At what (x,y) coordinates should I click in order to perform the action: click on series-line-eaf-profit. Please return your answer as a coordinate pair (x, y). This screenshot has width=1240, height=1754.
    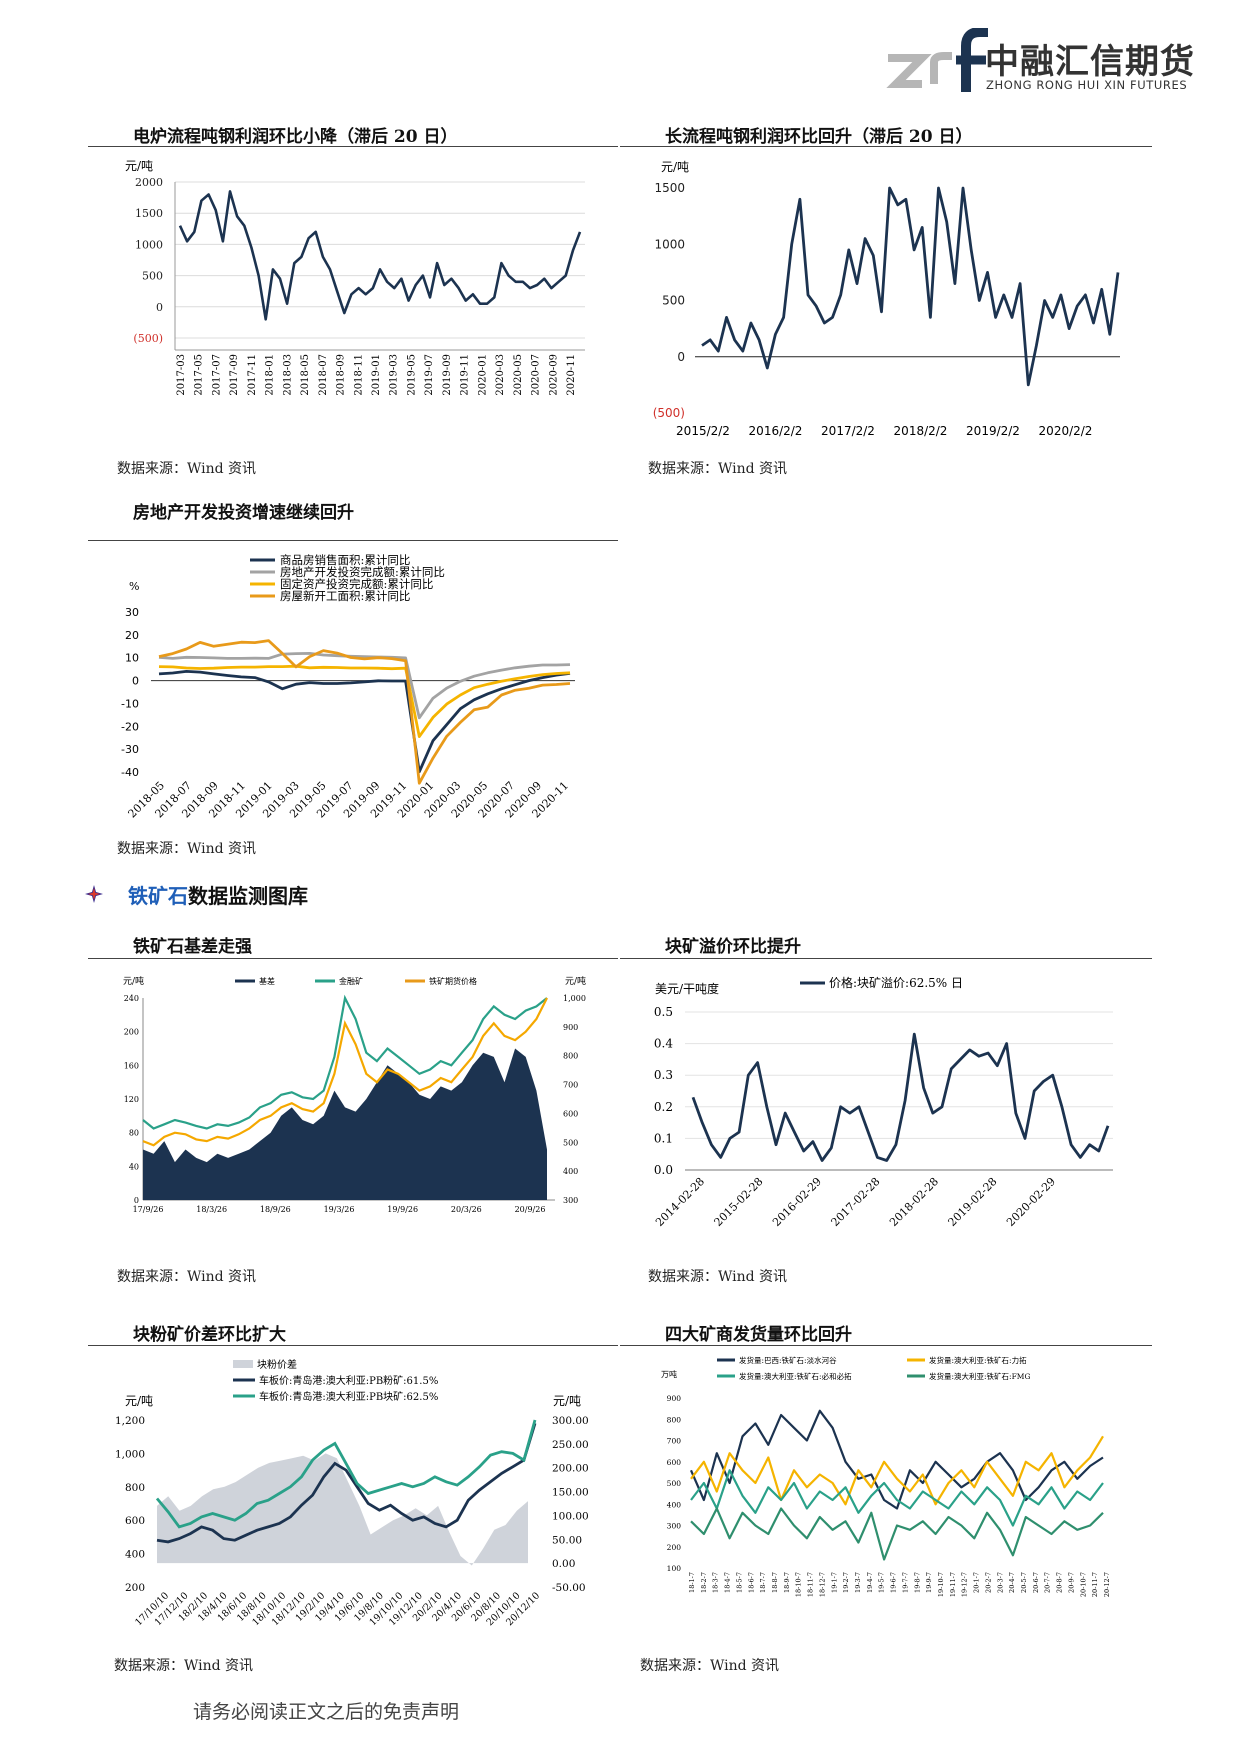
    Looking at the image, I should click on (380, 255).